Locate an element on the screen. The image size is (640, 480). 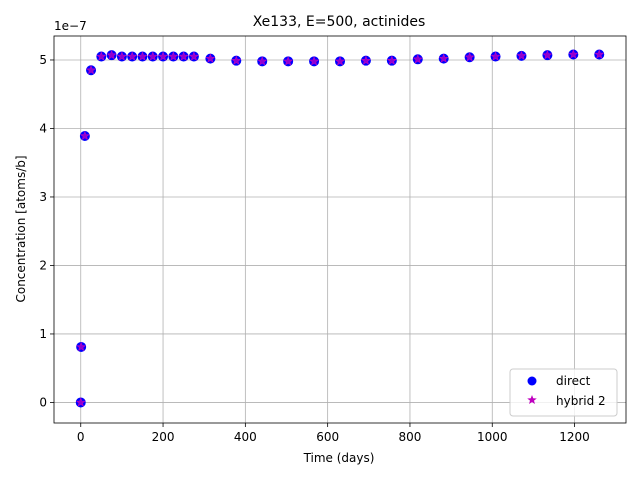
x-axis-label: Time (days) is located at coordinates (339, 458).